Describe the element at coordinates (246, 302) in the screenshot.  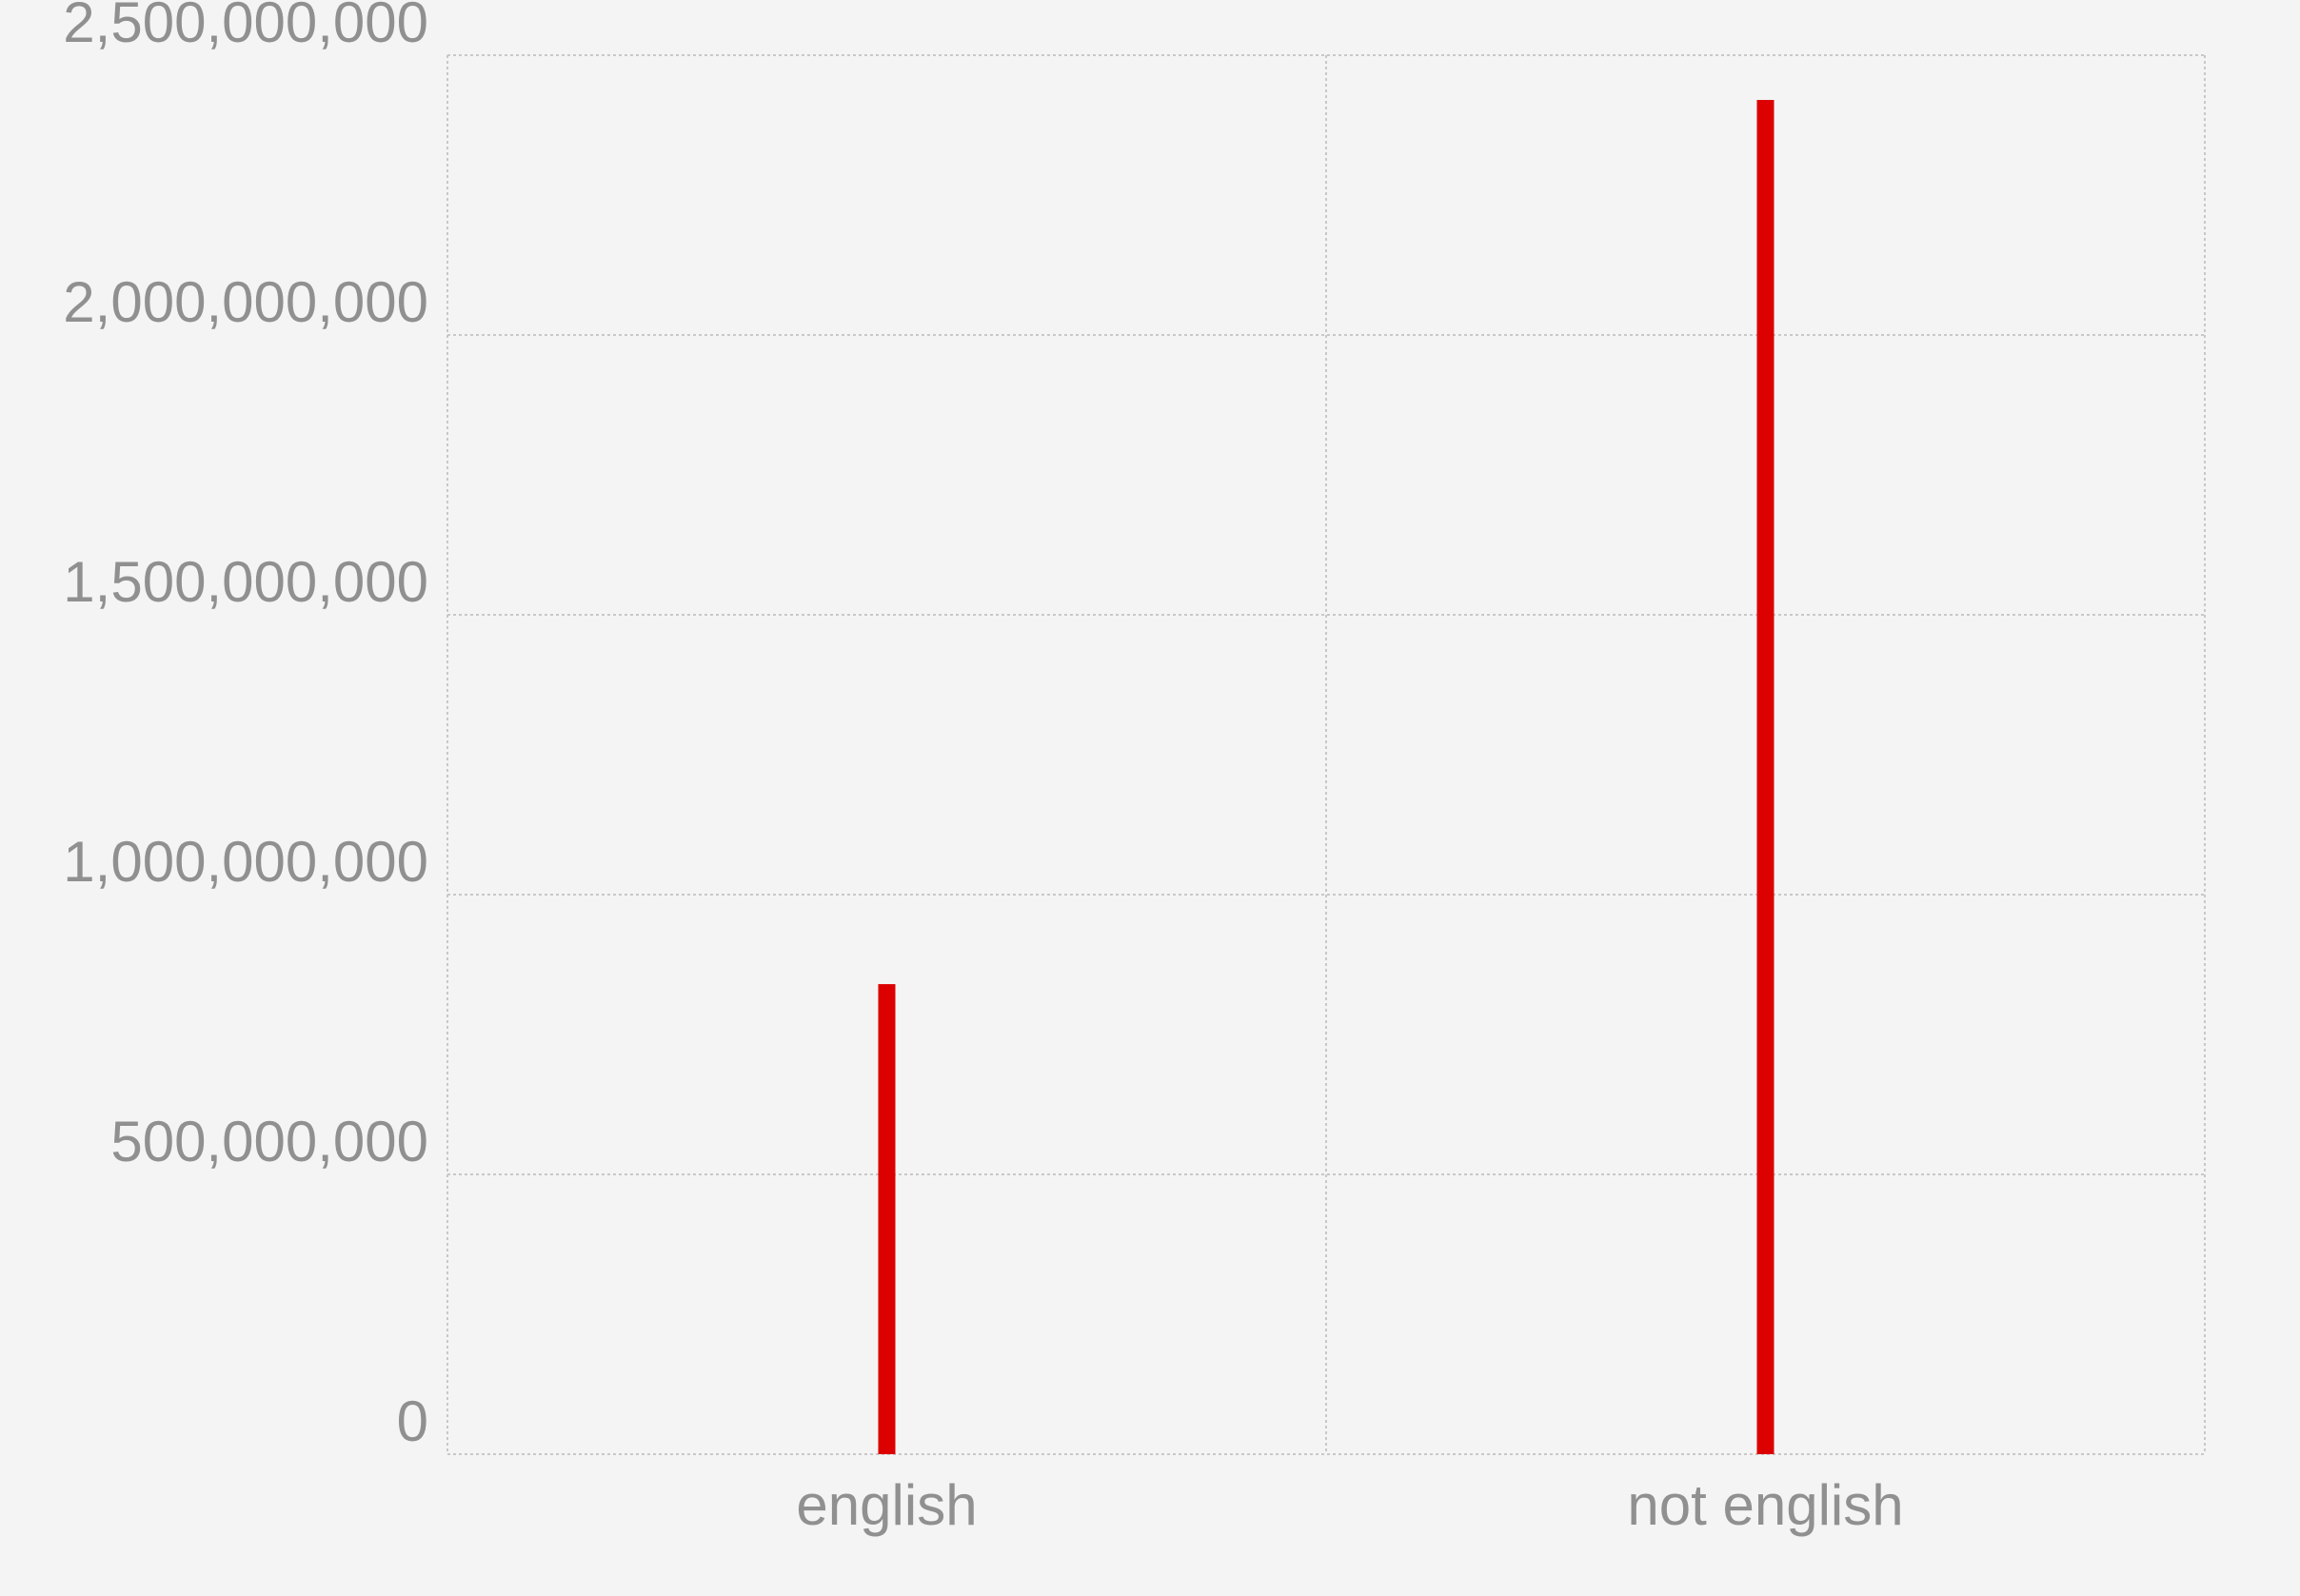
I see `y-tick-label: 2,000,000,000` at that location.